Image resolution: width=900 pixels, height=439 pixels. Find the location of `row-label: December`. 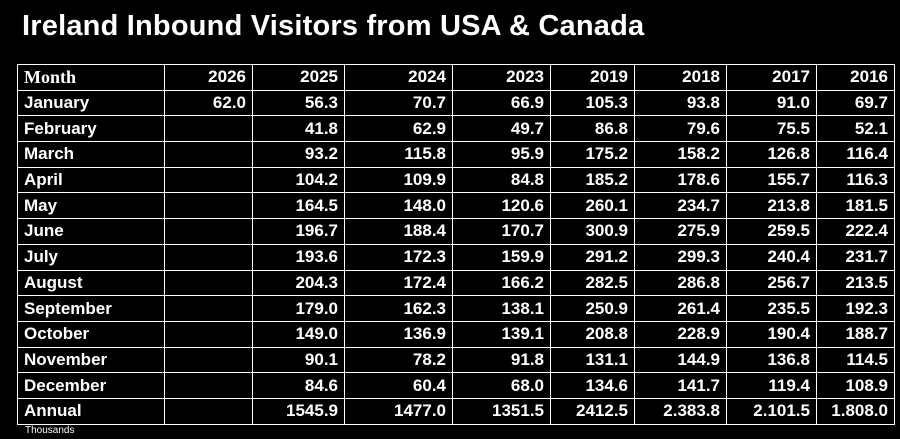

row-label: December is located at coordinates (91, 385).